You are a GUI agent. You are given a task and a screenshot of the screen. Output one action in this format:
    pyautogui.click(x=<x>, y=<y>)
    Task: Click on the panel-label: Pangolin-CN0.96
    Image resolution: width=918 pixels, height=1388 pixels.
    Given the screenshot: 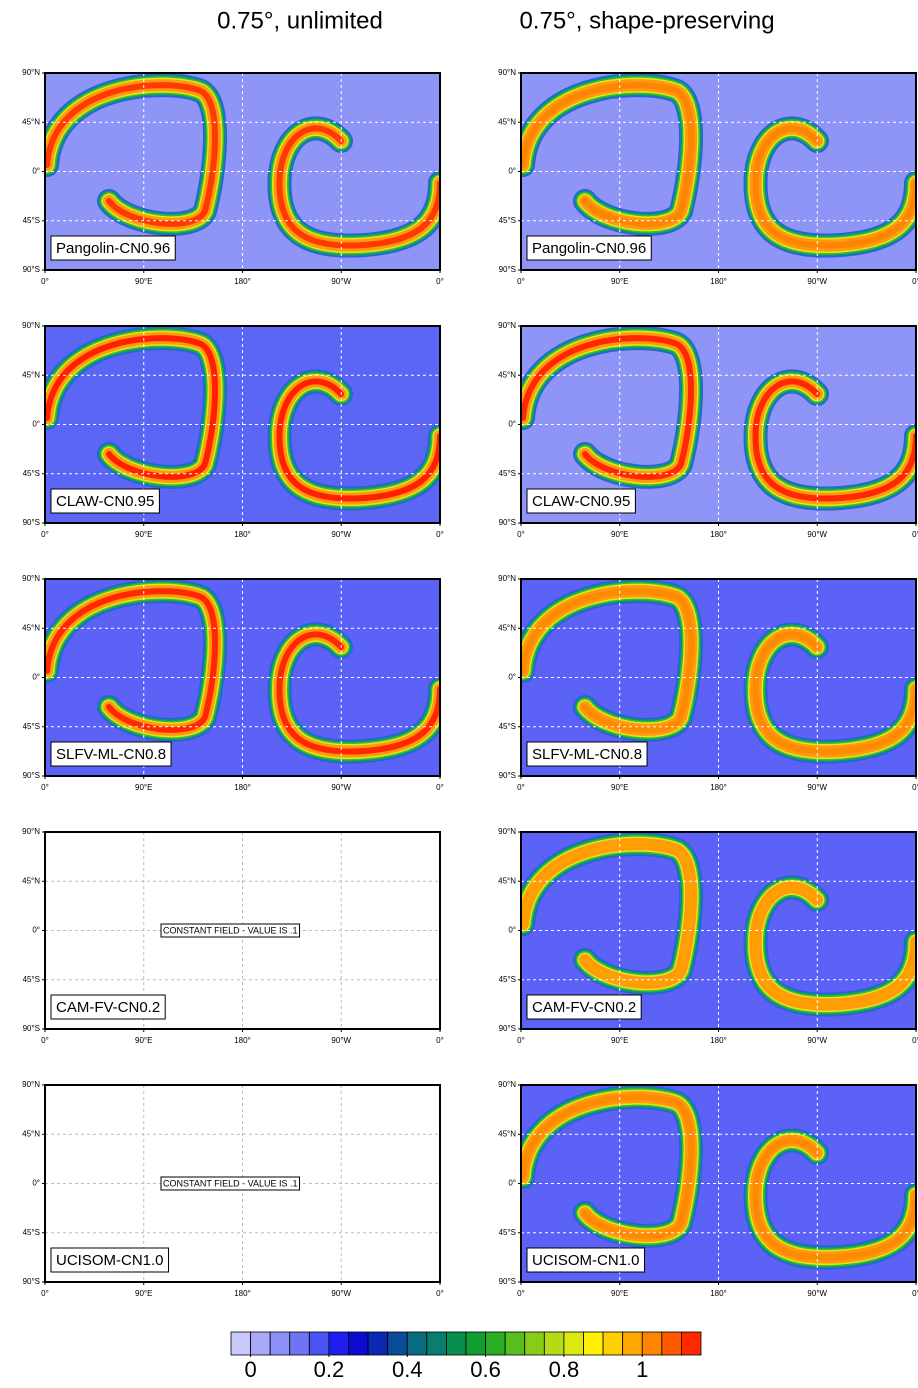 What is the action you would take?
    pyautogui.click(x=589, y=248)
    